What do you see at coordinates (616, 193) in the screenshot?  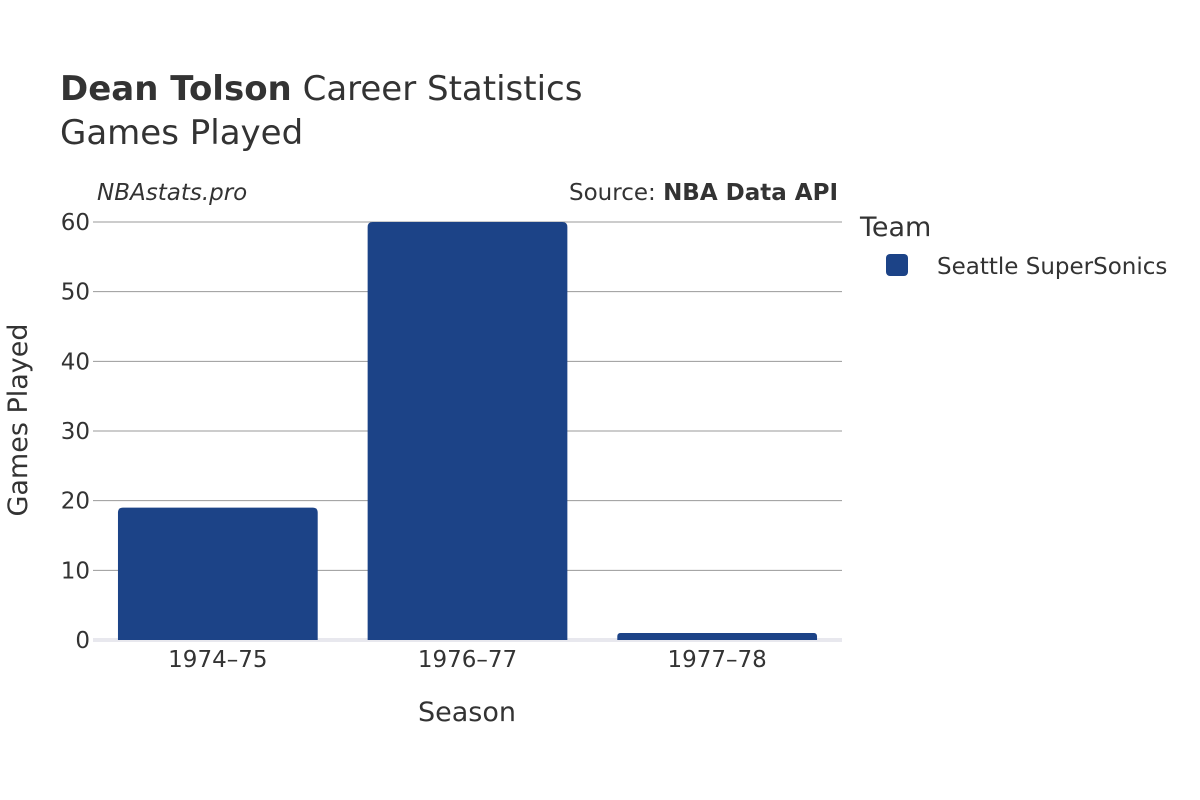 I see `source-prefix: Source:` at bounding box center [616, 193].